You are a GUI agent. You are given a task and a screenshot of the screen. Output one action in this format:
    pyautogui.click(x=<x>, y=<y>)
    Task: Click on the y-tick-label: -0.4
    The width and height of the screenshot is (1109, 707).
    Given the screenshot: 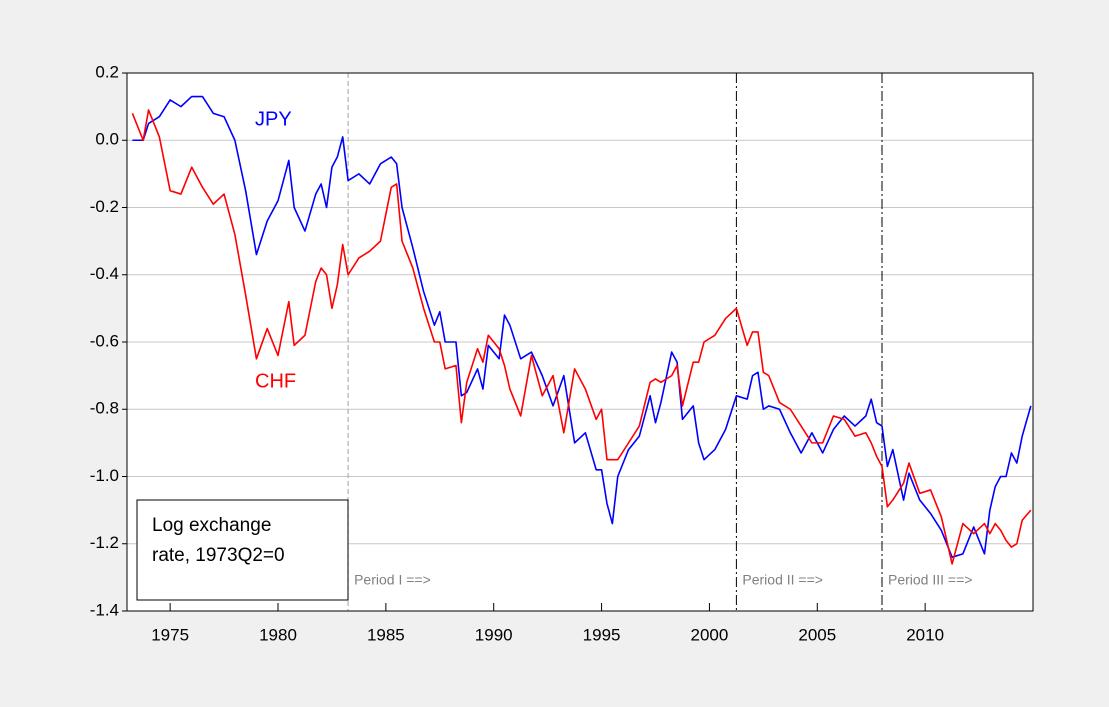 What is the action you would take?
    pyautogui.click(x=104, y=273)
    